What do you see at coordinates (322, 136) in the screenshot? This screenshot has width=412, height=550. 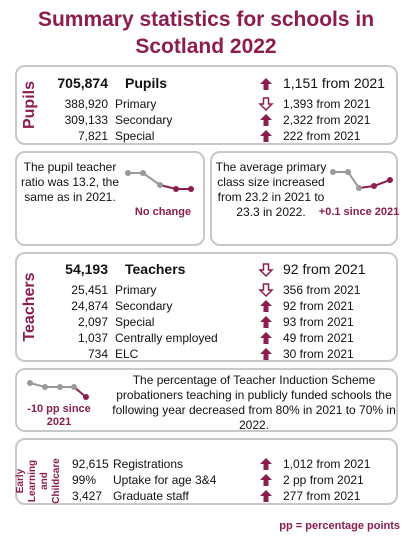 I see `row-change: 222 from 2021` at bounding box center [322, 136].